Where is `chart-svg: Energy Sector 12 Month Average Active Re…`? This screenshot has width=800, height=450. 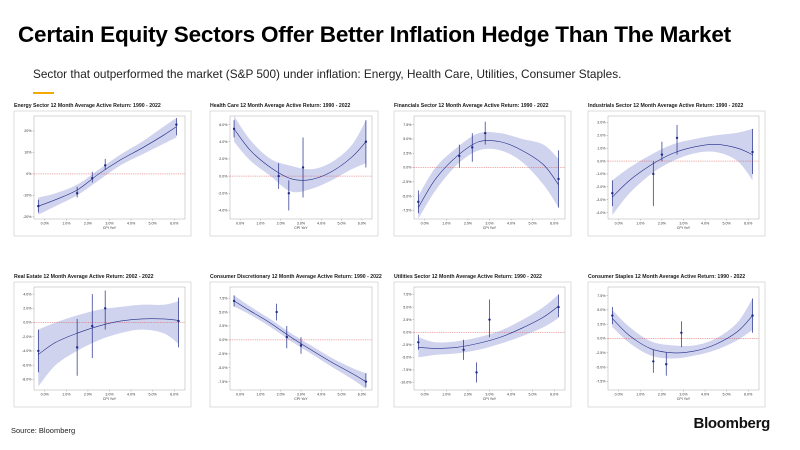
chart-svg: Energy Sector 12 Month Average Active Re… is located at coordinates (102, 170).